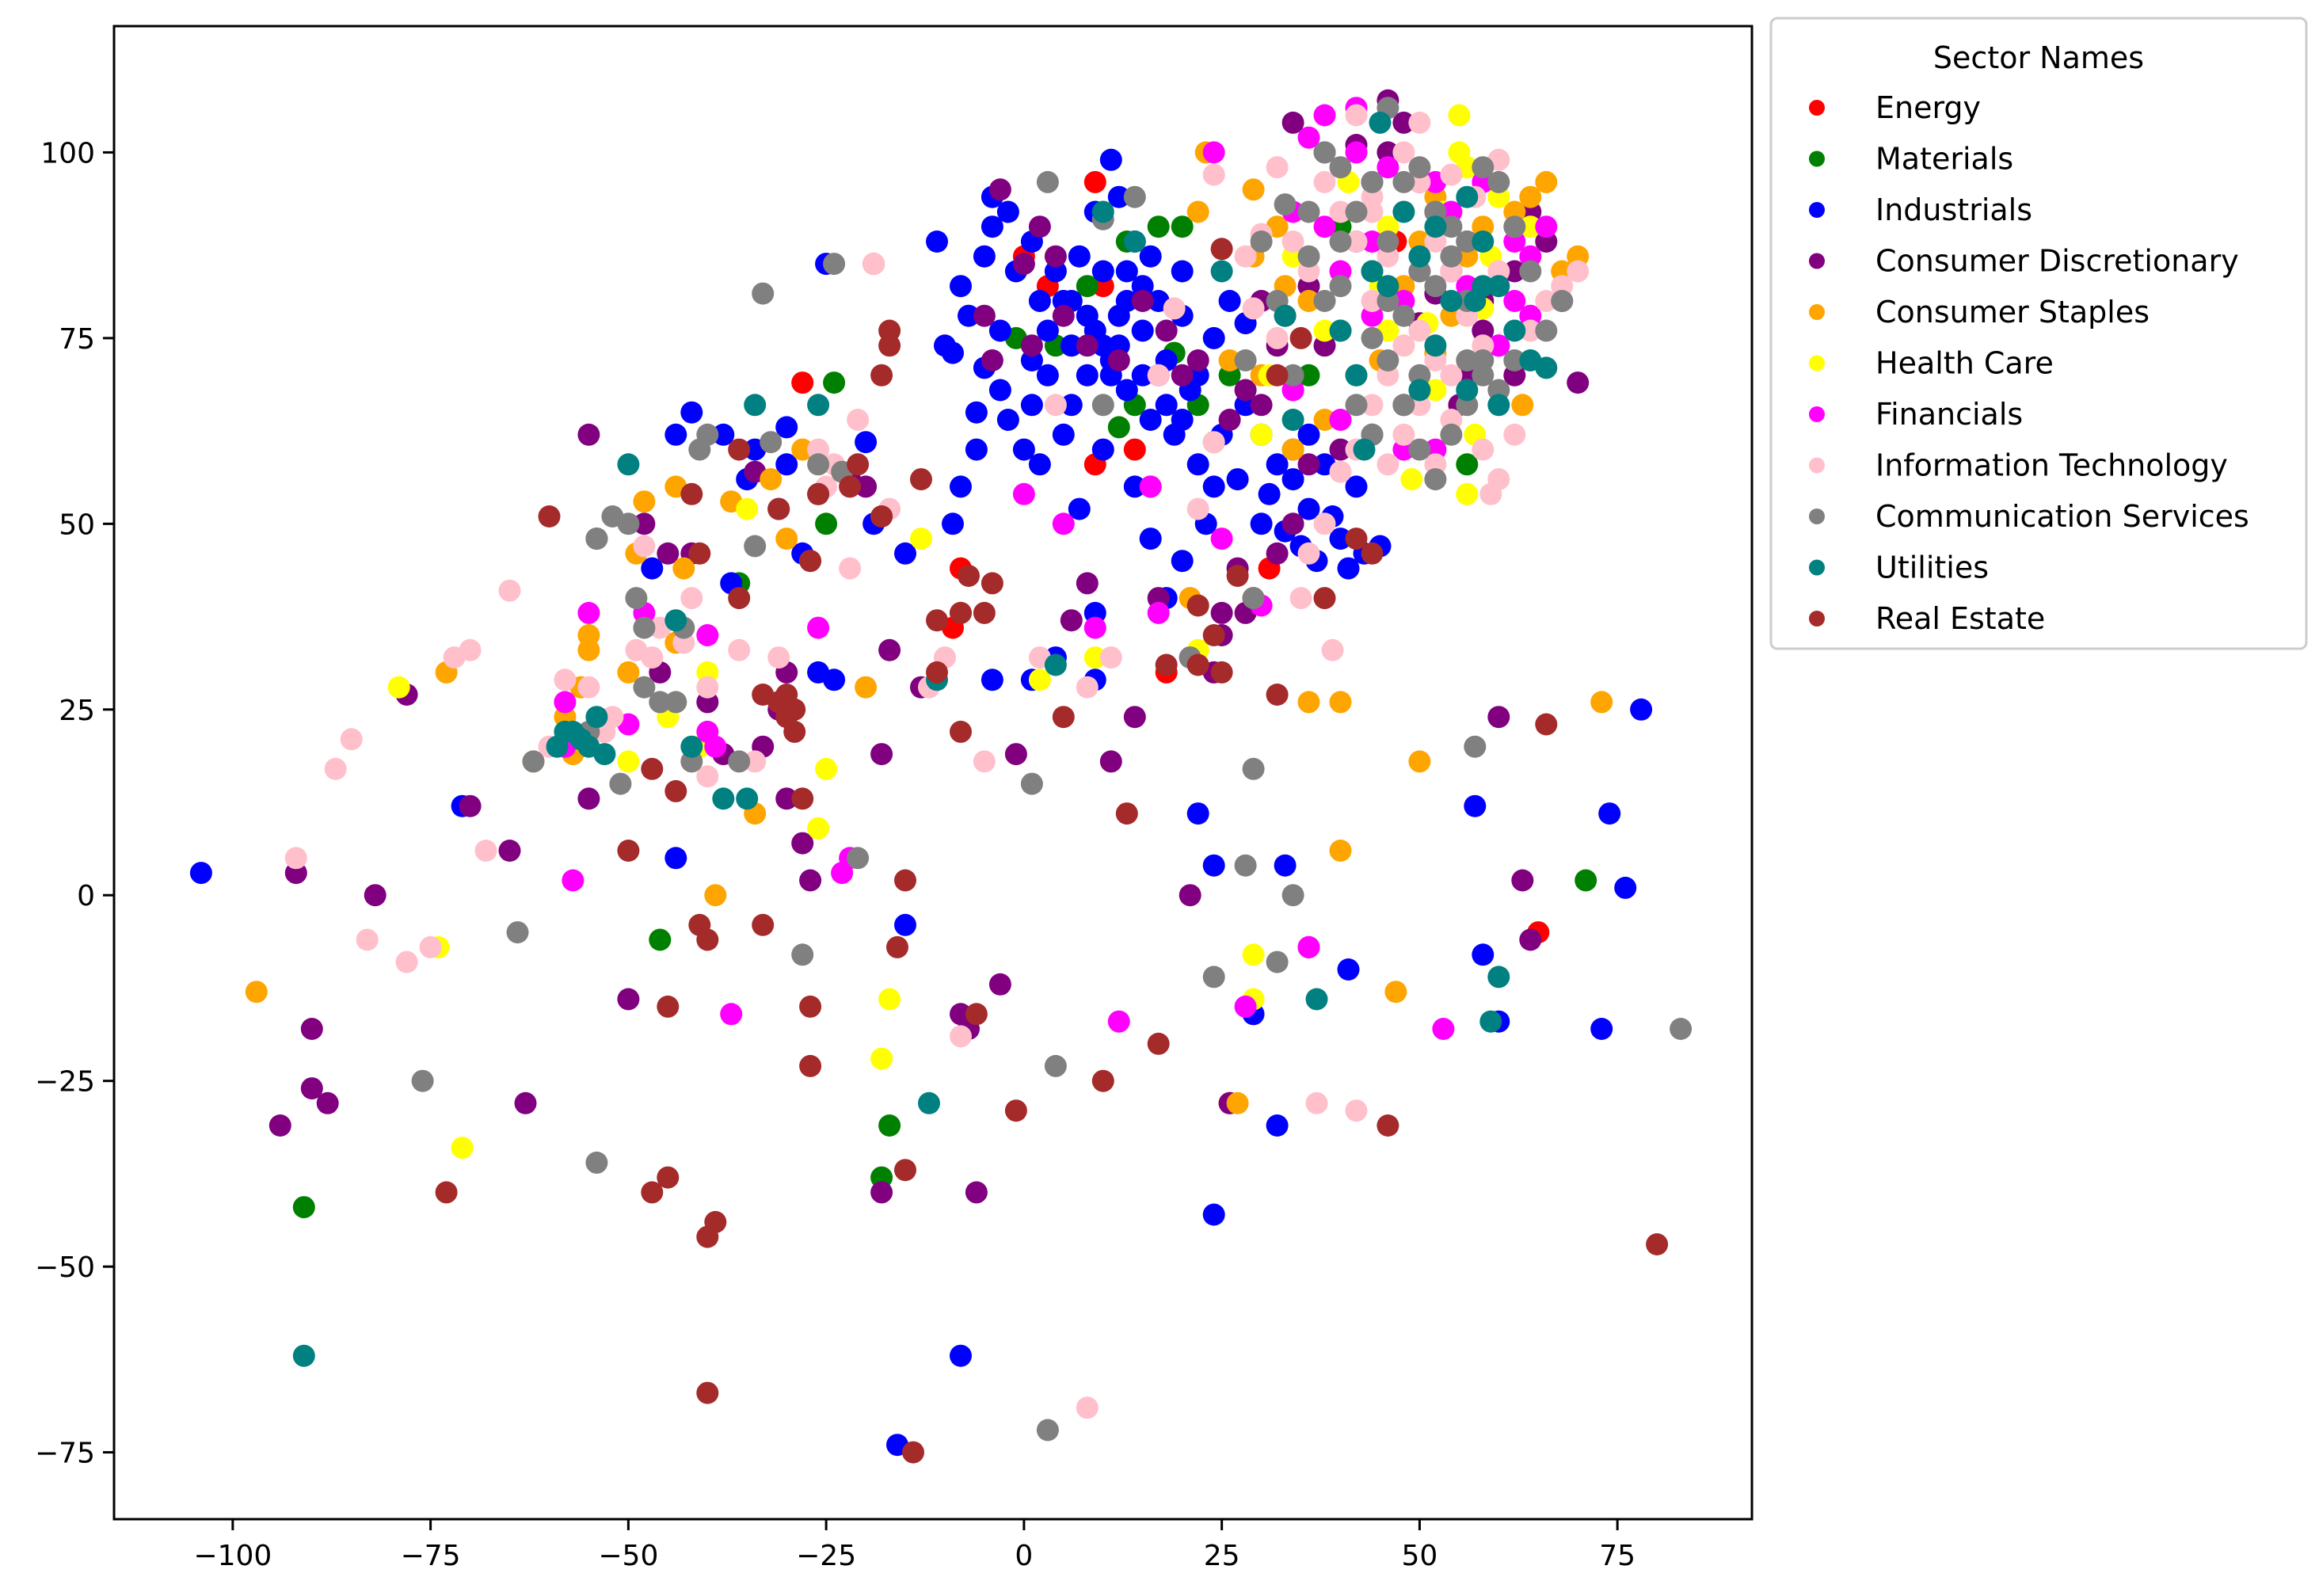  I want to click on y-tick-label: 0, so click(86, 896).